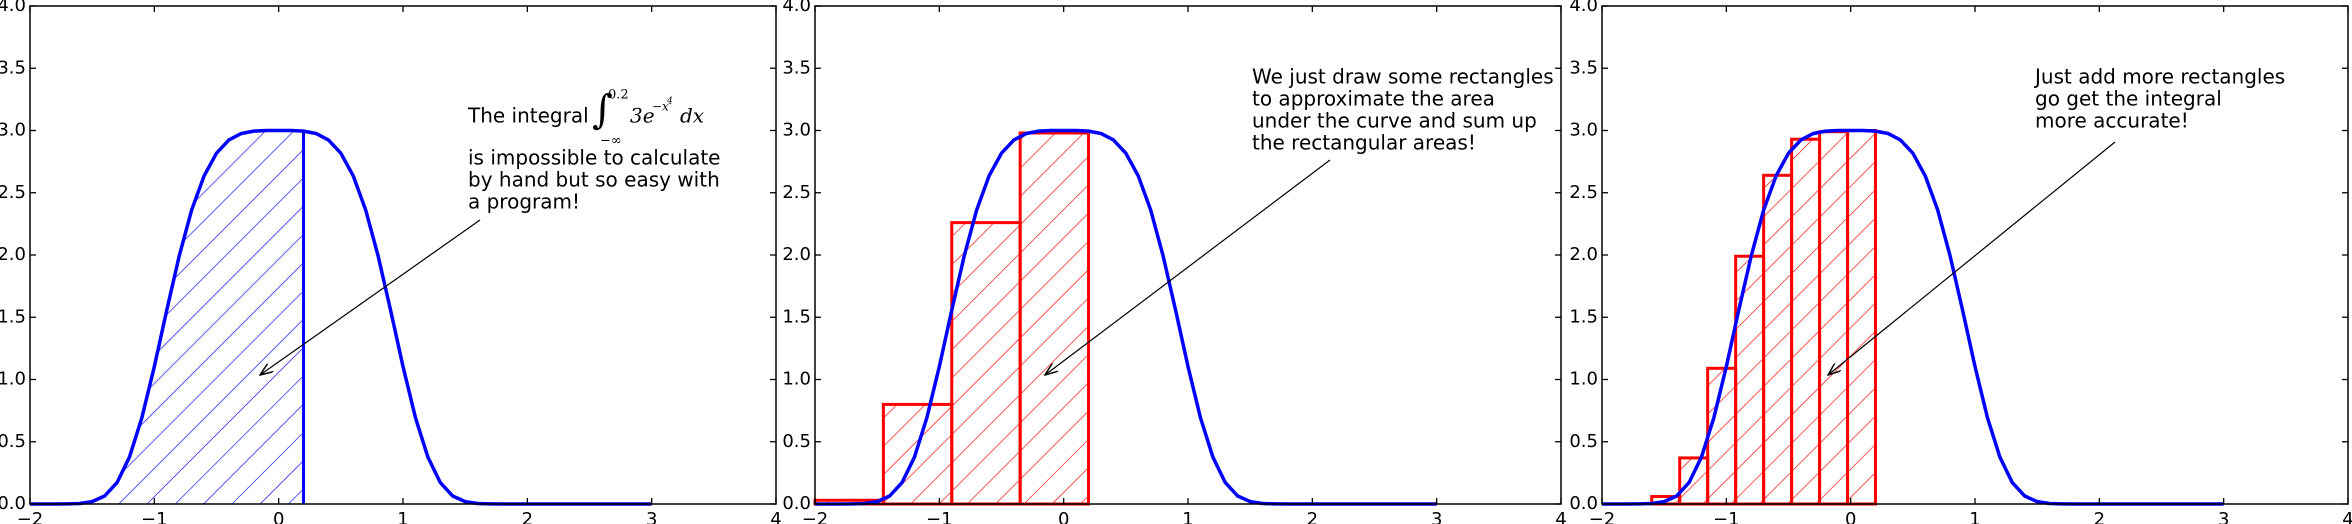  I want to click on formula-integral: ∫, so click(602, 110).